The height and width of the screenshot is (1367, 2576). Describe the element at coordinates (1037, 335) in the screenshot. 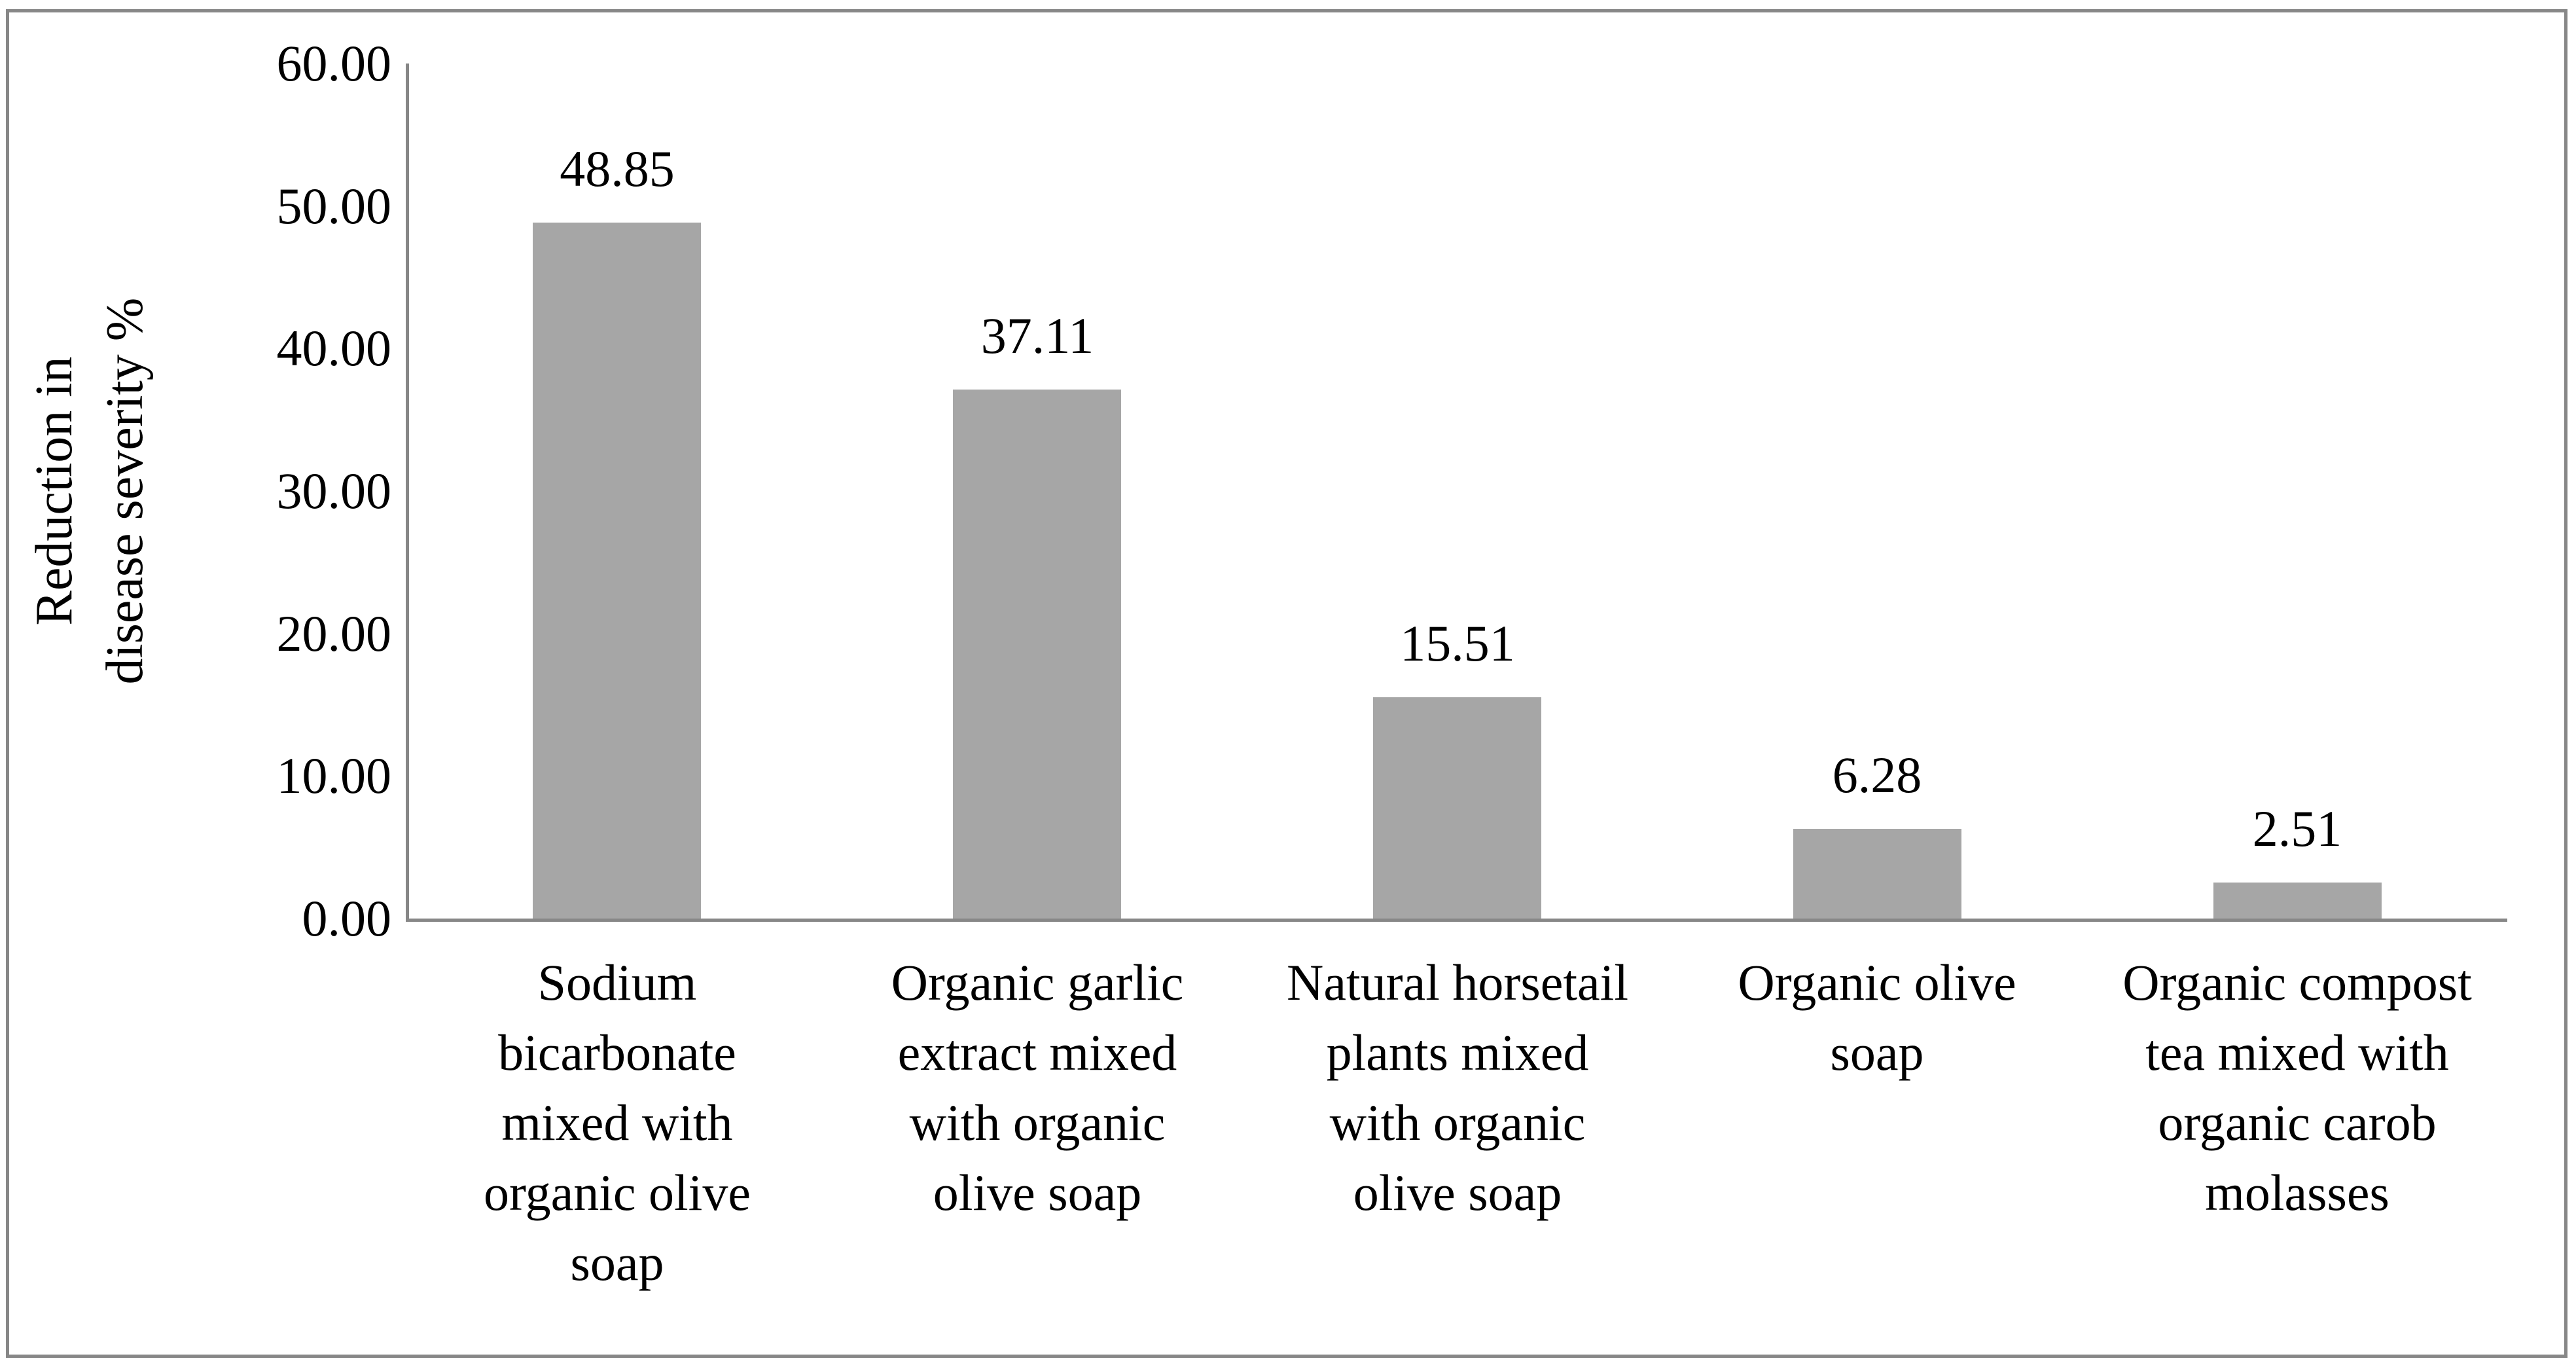

I see `bar-value-label: 37.11` at that location.